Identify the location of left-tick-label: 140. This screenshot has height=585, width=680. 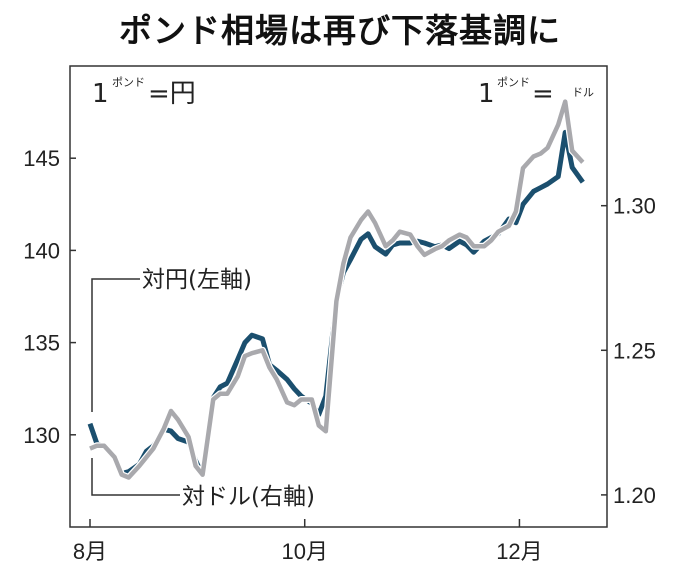
(41, 250).